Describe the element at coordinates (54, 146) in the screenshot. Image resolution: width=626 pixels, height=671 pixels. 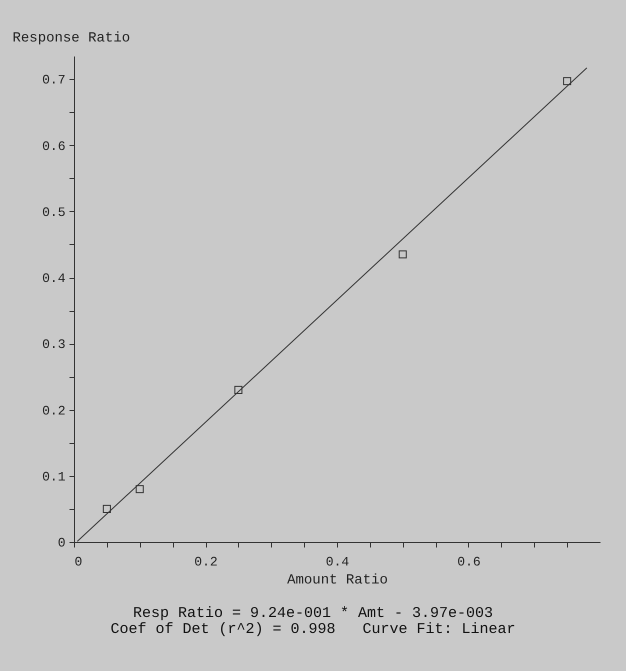
I see `y-tick-label: 0.6` at that location.